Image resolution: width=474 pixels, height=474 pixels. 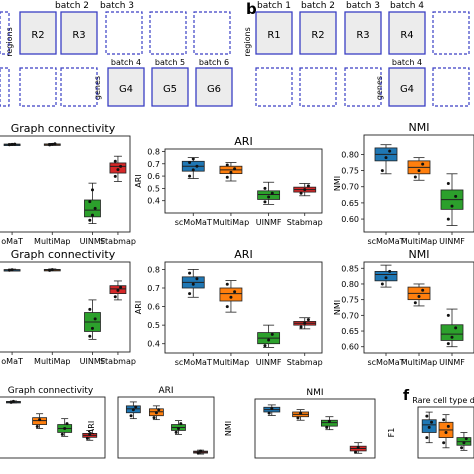 What do you see at coordinates (214, 89) in the screenshot?
I see `a-cell-g6: G6` at bounding box center [214, 89].